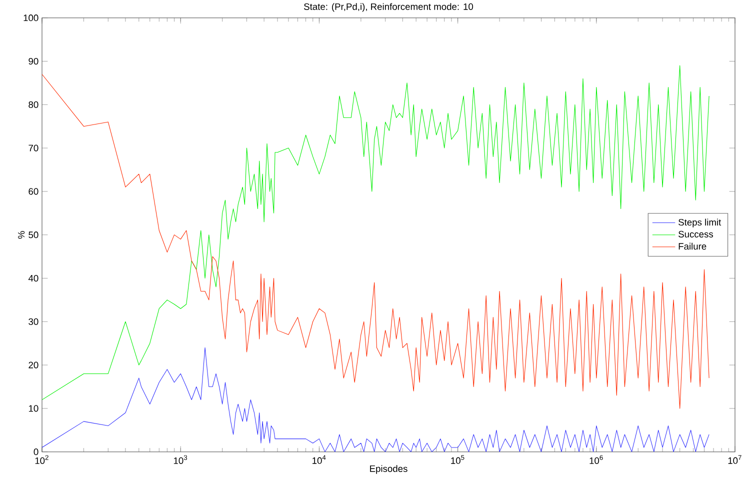  What do you see at coordinates (33, 148) in the screenshot?
I see `y-tick-label: 70` at bounding box center [33, 148].